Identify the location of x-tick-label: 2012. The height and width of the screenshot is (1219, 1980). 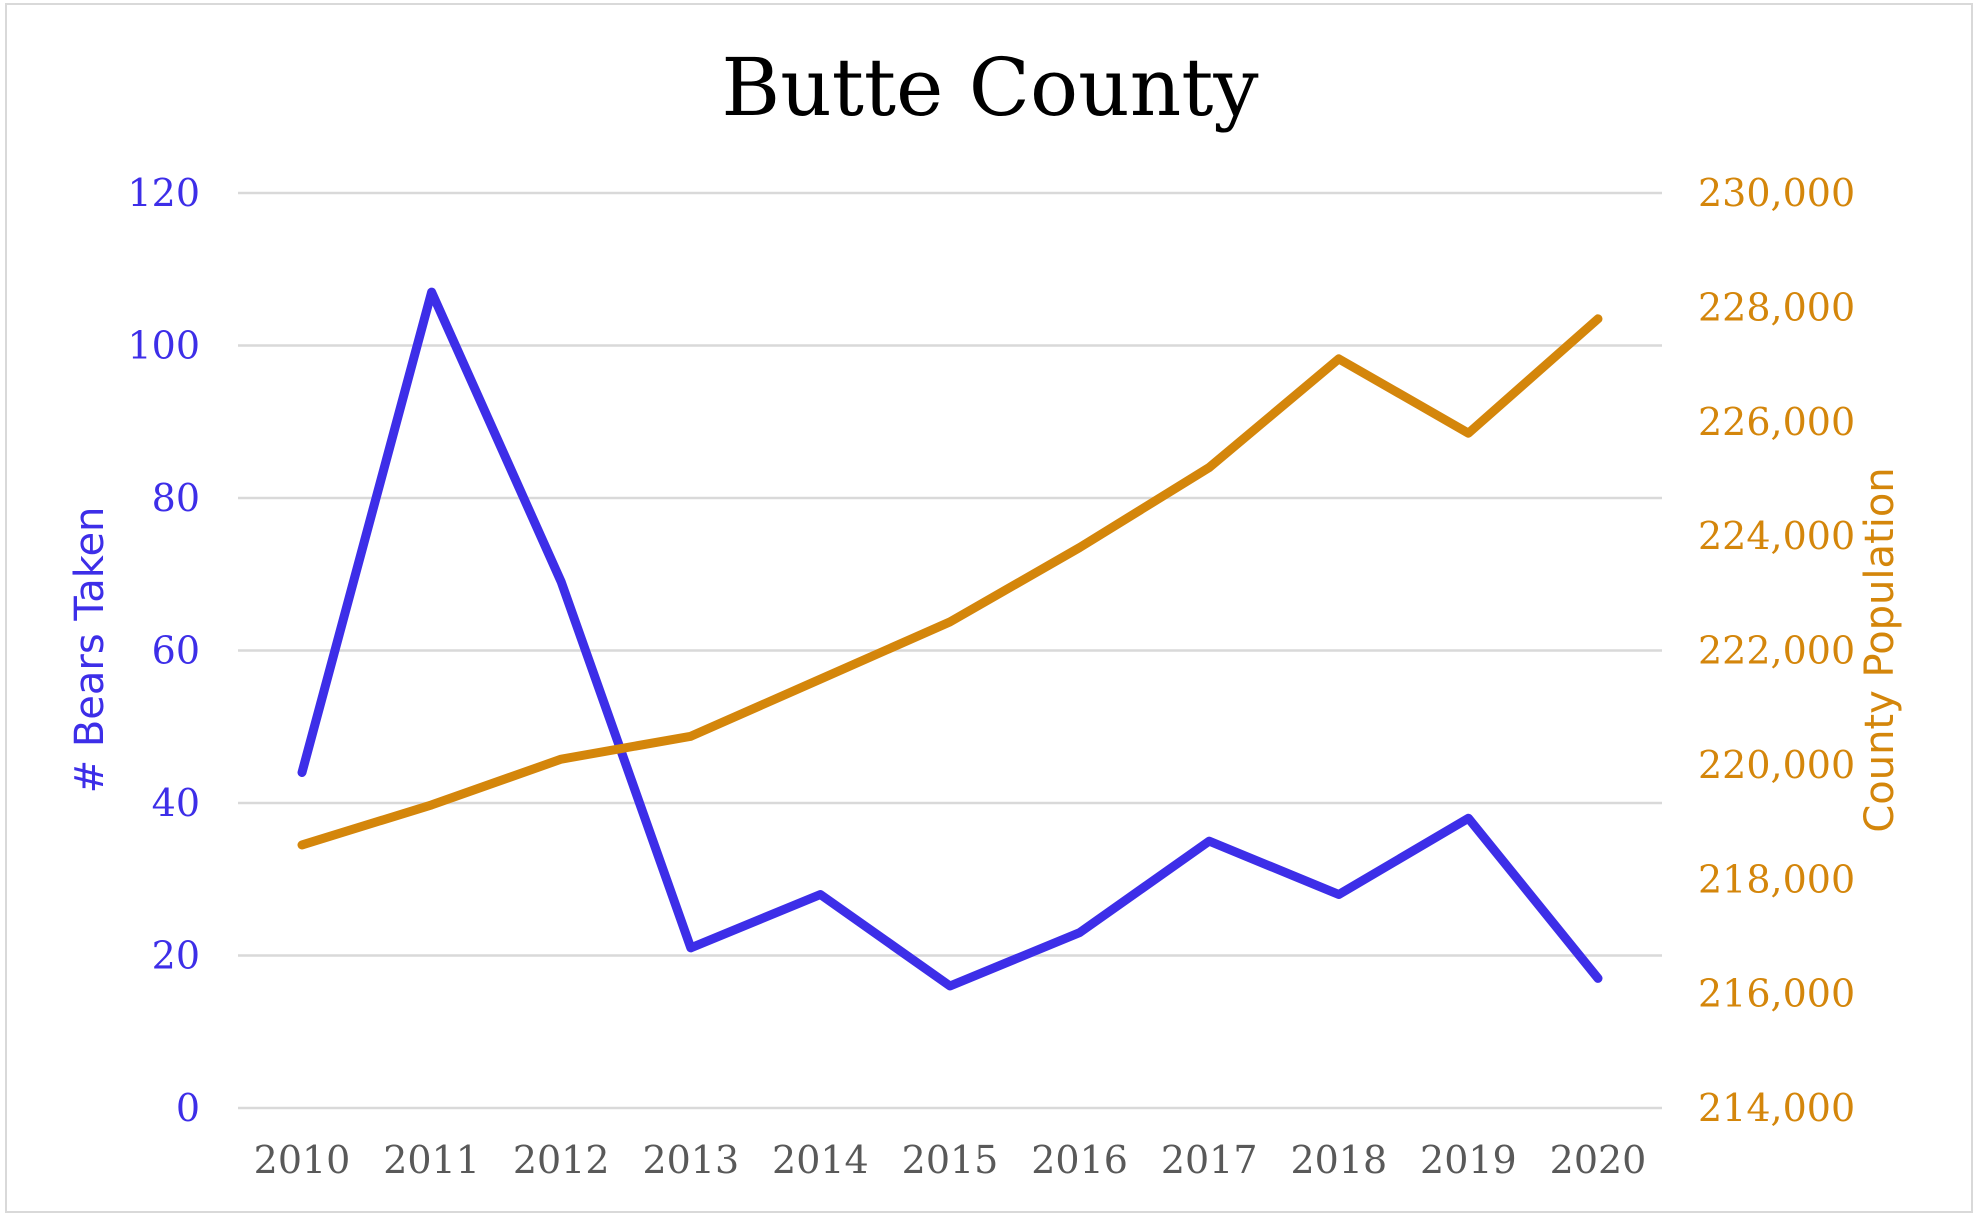
(561, 1160).